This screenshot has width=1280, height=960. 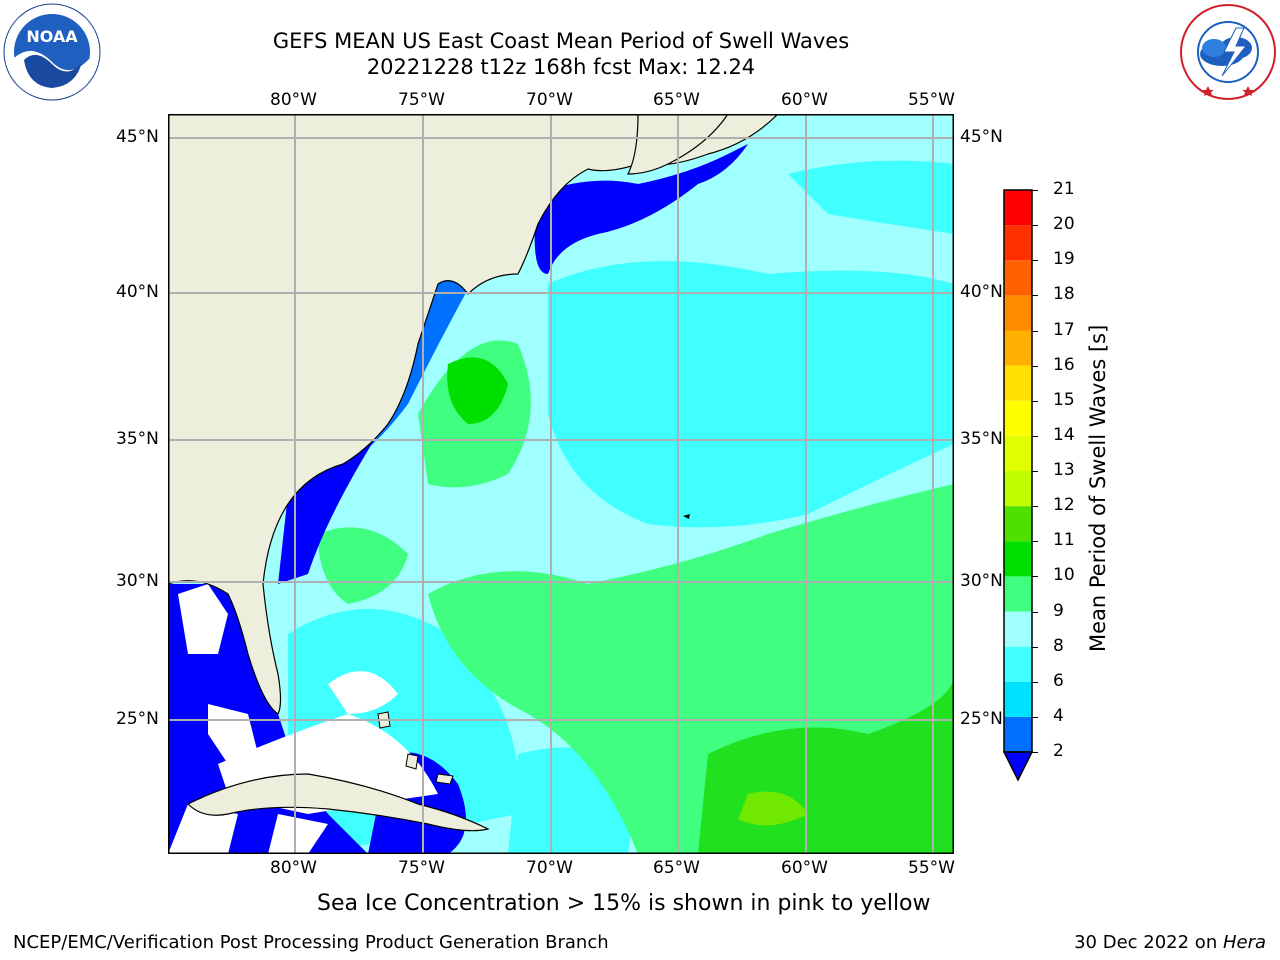 What do you see at coordinates (676, 868) in the screenshot?
I see `lon-tick-bottom-65w: 65°W` at bounding box center [676, 868].